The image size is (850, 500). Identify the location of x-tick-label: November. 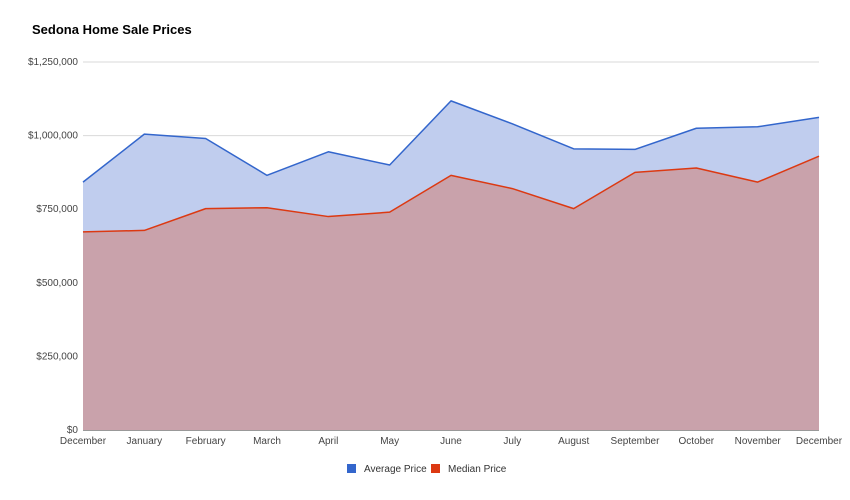
(758, 441).